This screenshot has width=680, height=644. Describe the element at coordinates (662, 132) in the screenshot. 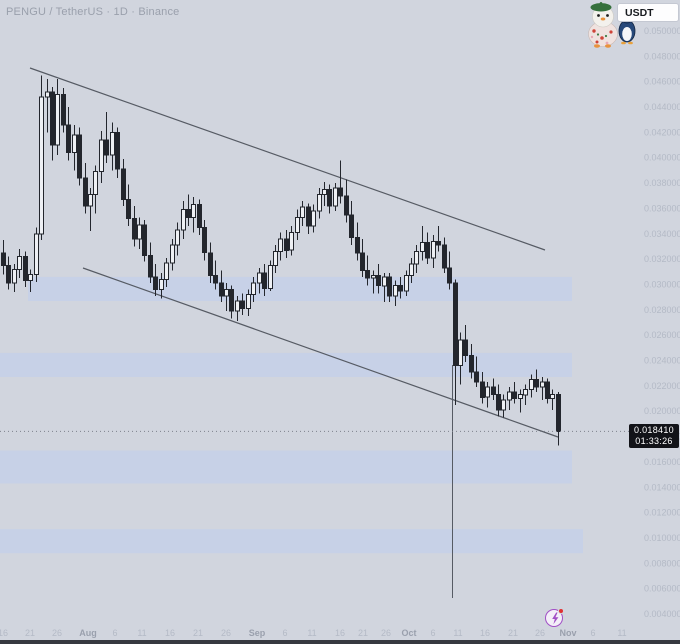

I see `price-axis-label: 0.042000` at that location.